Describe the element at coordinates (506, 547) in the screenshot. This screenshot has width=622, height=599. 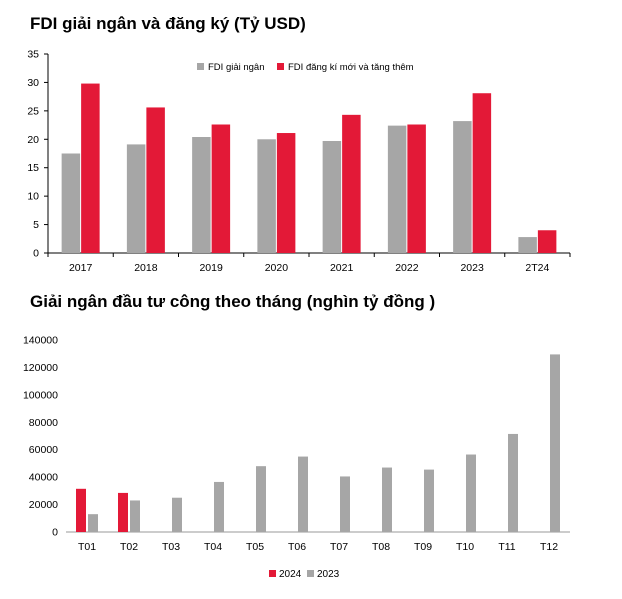
I see `x-tick-label: T11` at that location.